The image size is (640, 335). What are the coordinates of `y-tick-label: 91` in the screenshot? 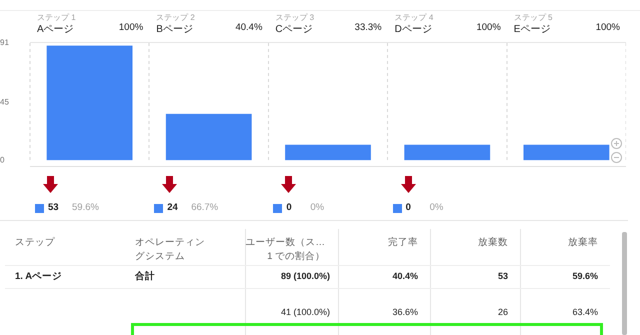 It's located at (5, 43).